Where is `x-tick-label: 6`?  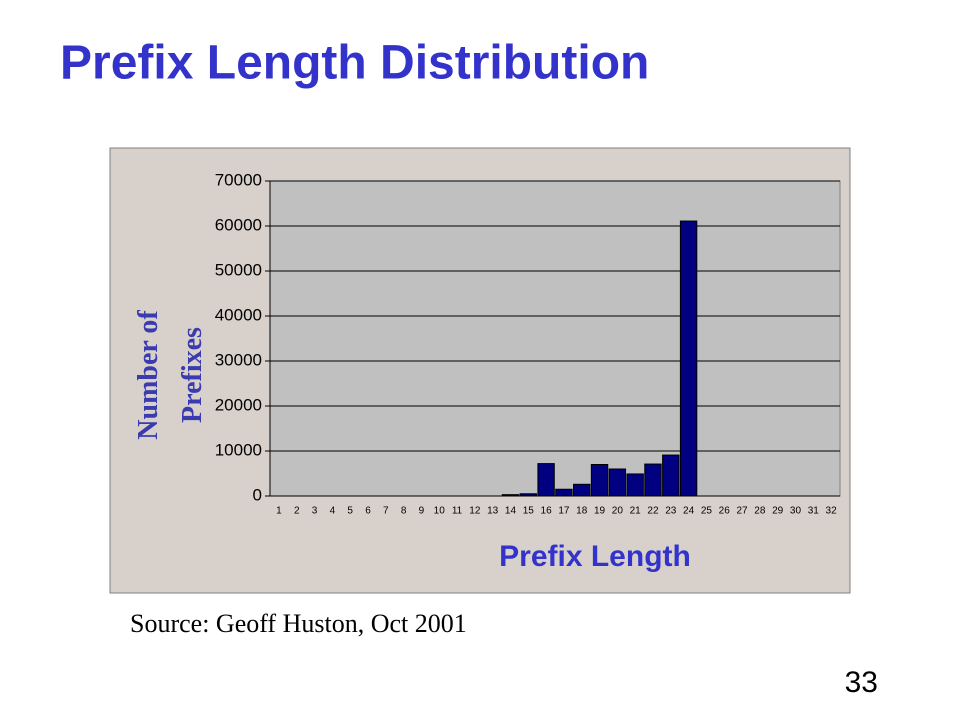 x-tick-label: 6 is located at coordinates (368, 511).